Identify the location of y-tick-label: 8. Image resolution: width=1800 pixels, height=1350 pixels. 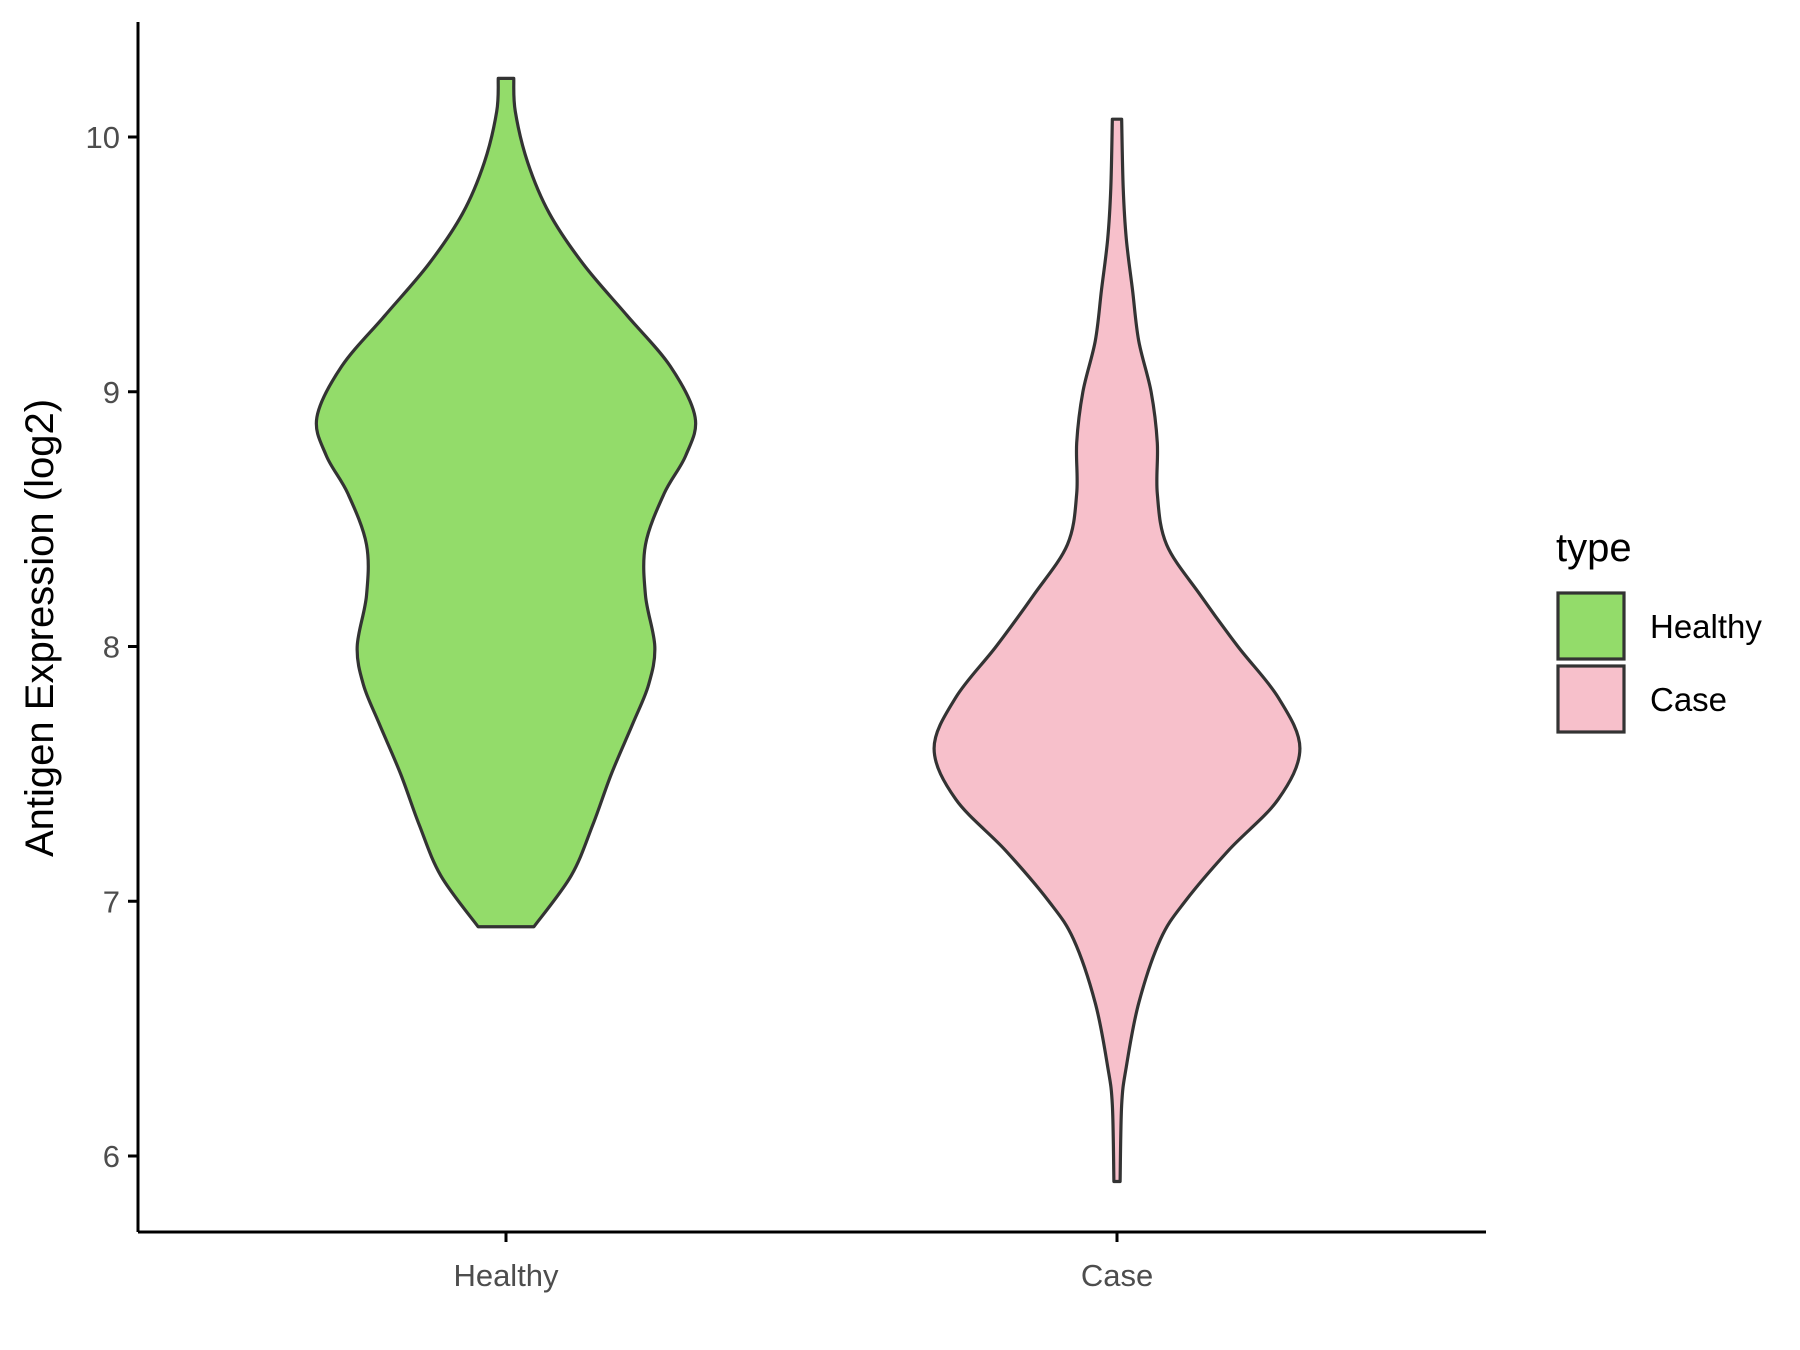
(111, 647).